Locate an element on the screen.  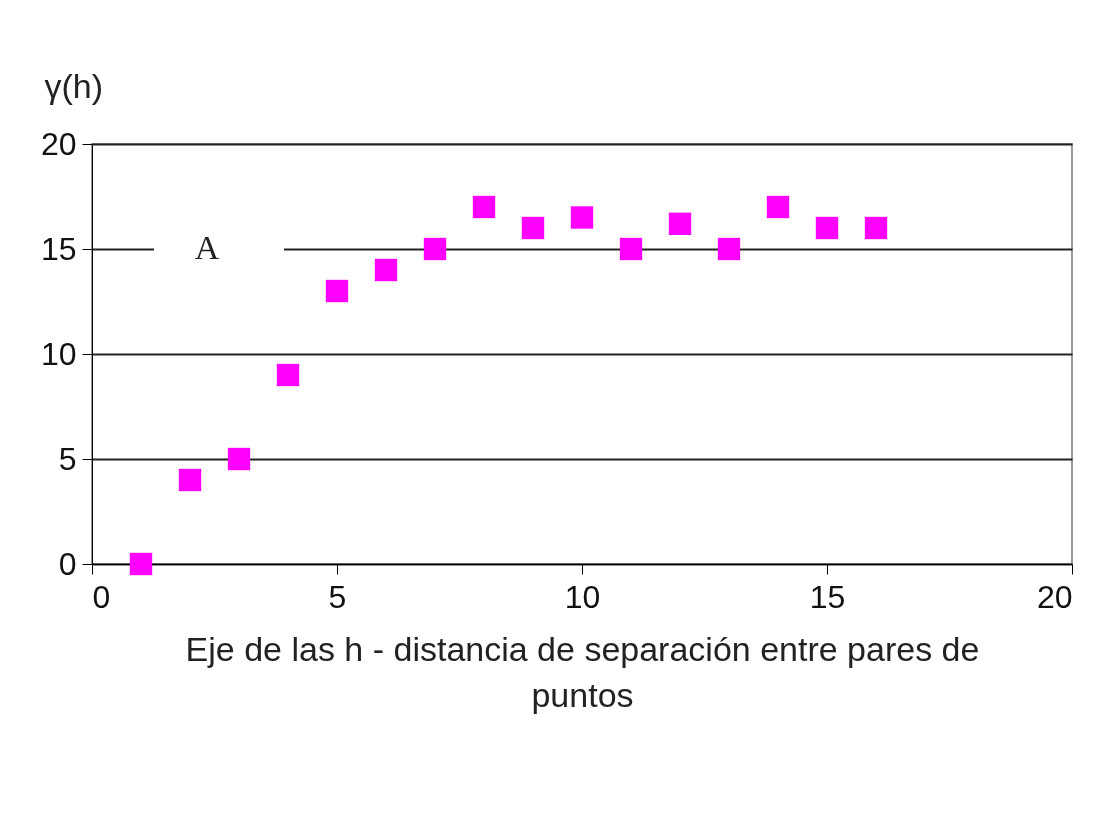
x-tick-label: 20 is located at coordinates (1054, 596).